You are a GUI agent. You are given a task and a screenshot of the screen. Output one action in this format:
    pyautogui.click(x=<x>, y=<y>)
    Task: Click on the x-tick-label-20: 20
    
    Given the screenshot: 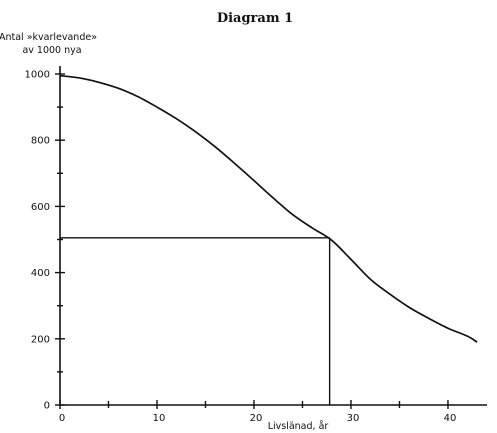 What is the action you would take?
    pyautogui.click(x=256, y=418)
    